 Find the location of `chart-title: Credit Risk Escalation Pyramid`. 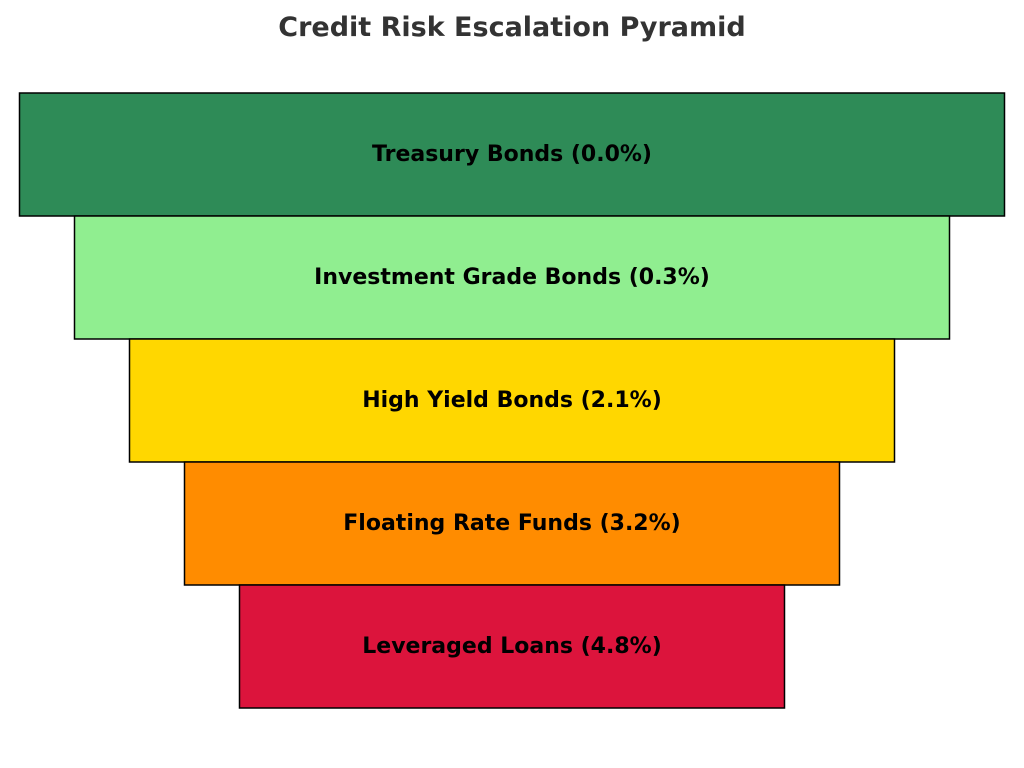

chart-title: Credit Risk Escalation Pyramid is located at coordinates (512, 27).